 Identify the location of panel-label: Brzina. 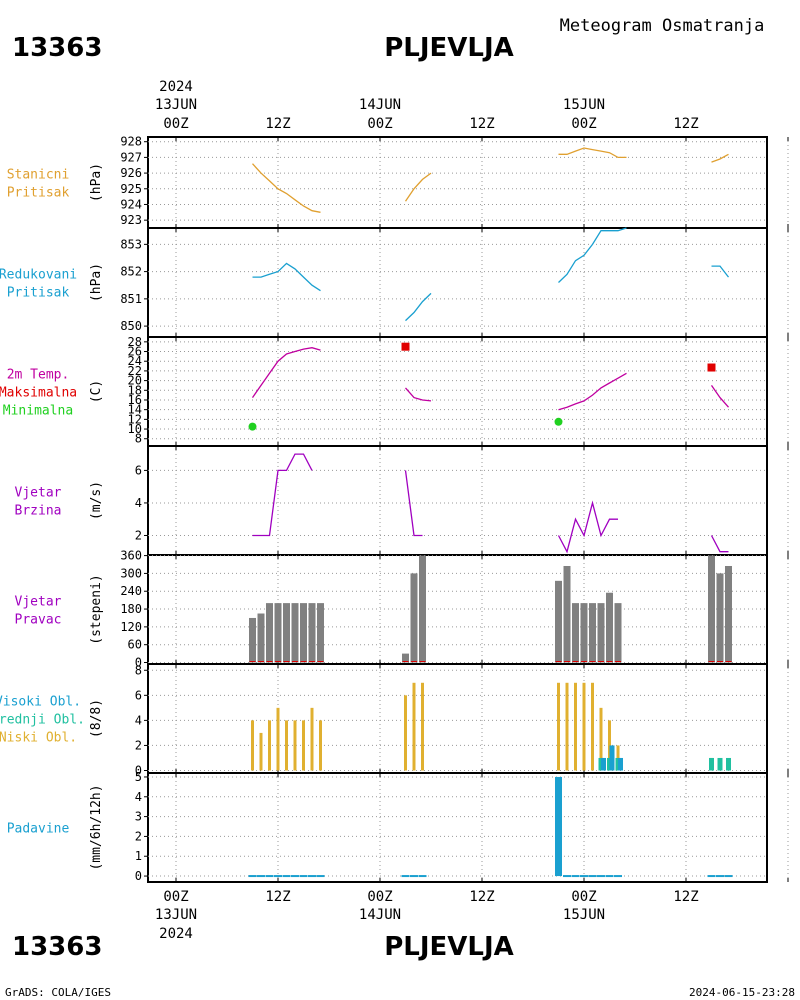
(38, 511).